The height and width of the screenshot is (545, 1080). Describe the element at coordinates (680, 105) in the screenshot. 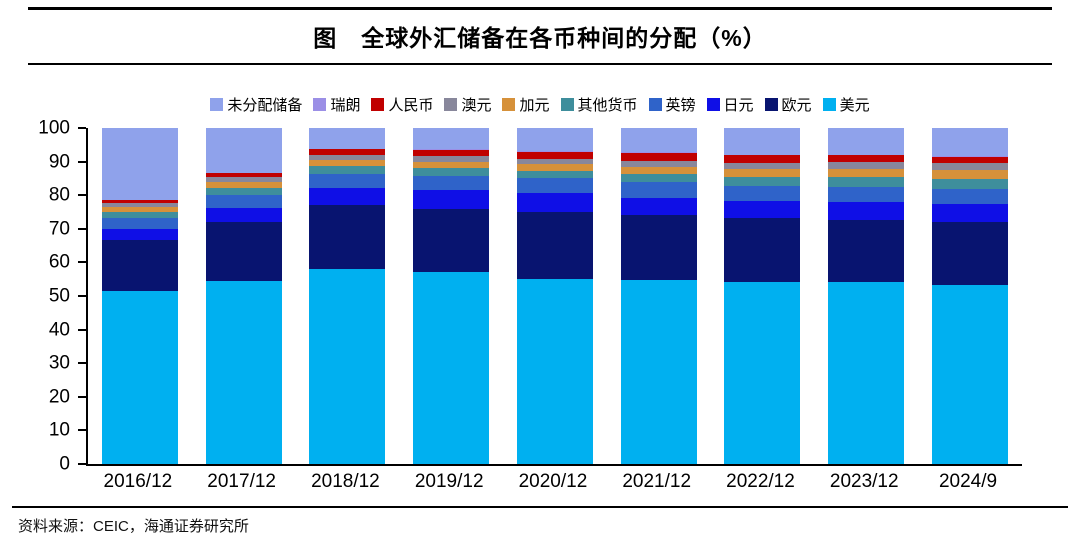

I see `legend-label: 英镑` at that location.